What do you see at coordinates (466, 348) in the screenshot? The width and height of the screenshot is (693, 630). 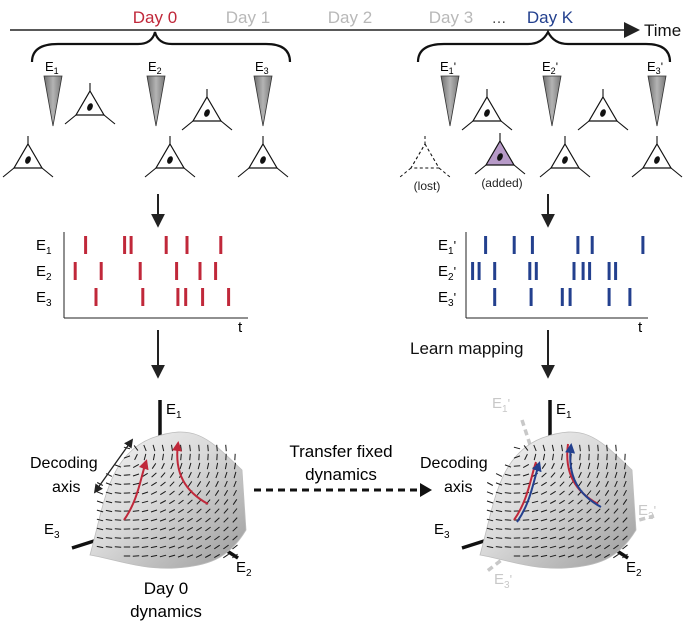 I see `learn-mapping-label: Learn mapping` at bounding box center [466, 348].